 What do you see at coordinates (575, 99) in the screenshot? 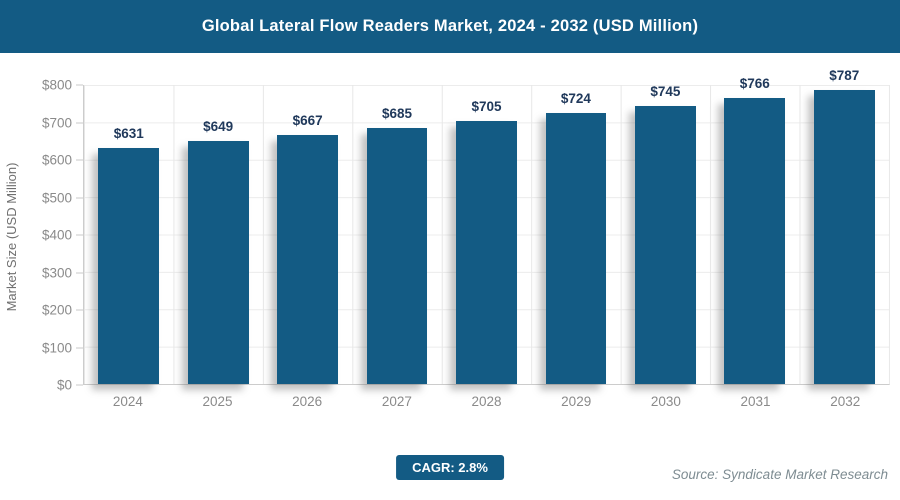
I see `bar-value-label: $724` at bounding box center [575, 99].